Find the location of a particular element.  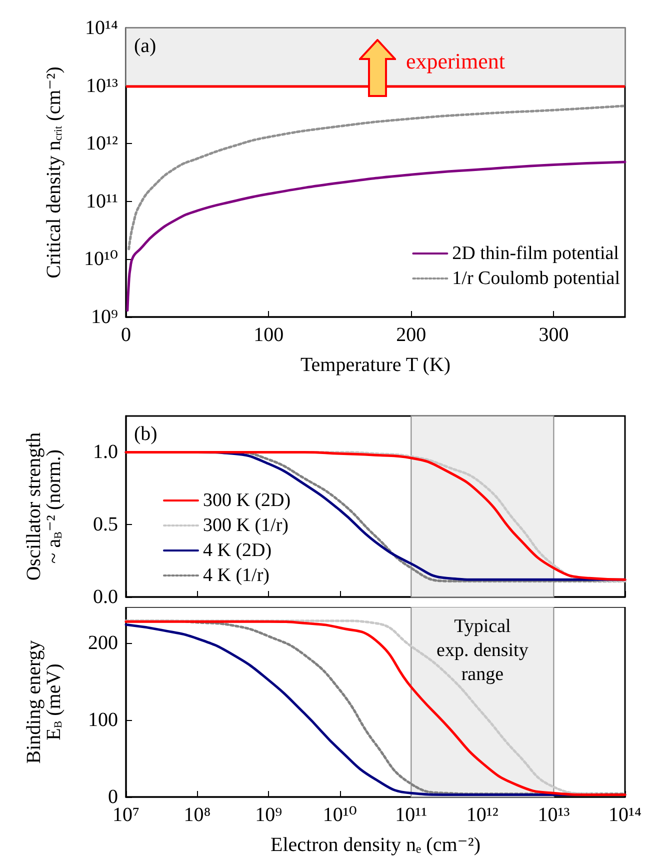

x-tick-label: 100 is located at coordinates (269, 335).